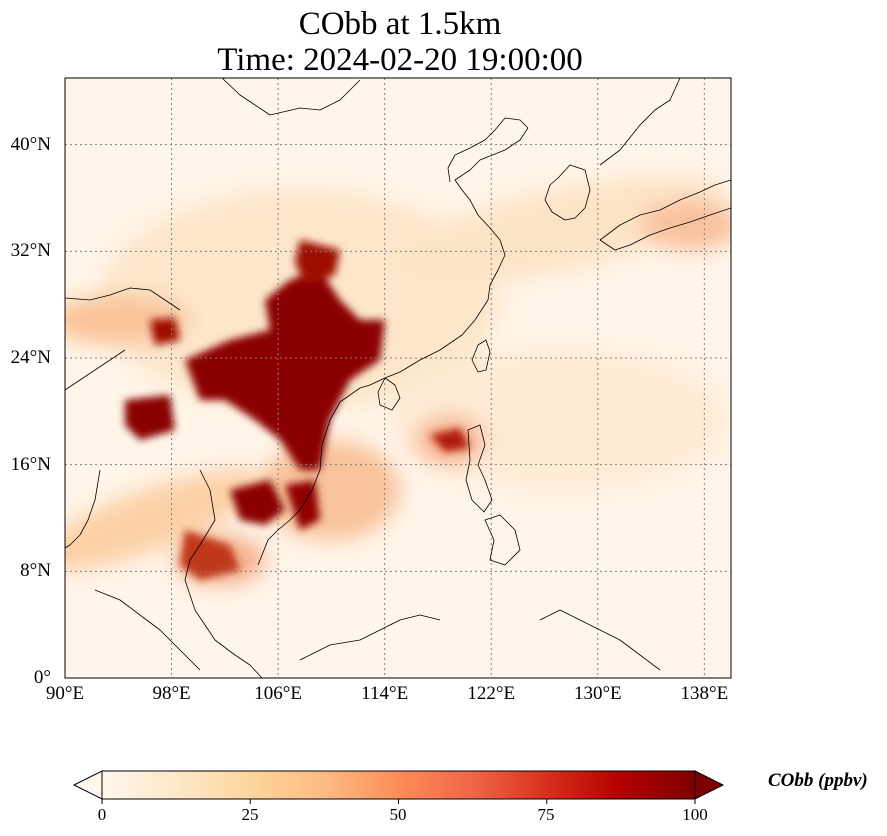 This screenshot has width=887, height=836. Describe the element at coordinates (695, 814) in the screenshot. I see `colorbar-tick-label: 100` at that location.